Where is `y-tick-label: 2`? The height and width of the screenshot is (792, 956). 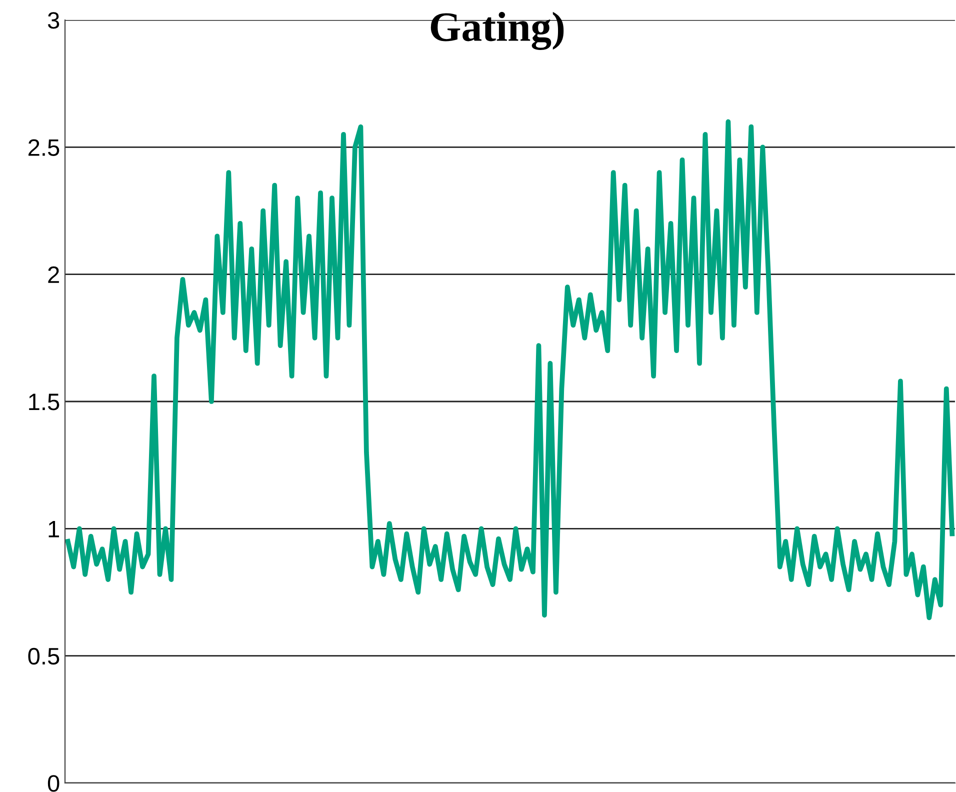
y-tick-label: 2 is located at coordinates (53, 274).